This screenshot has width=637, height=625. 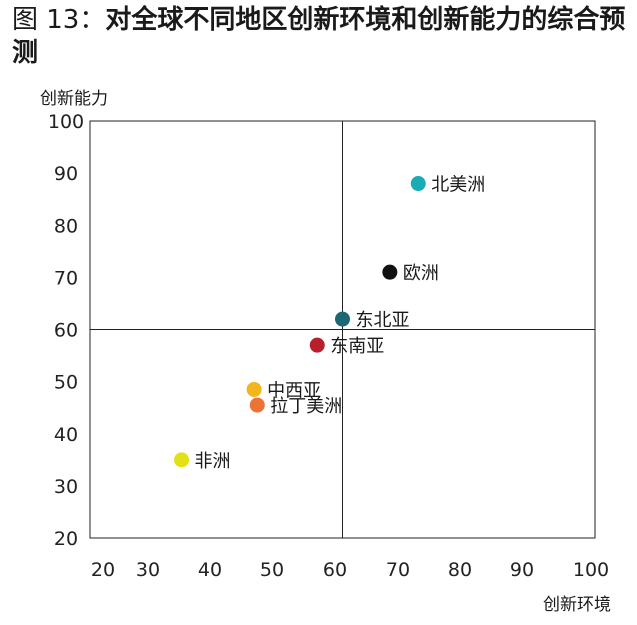 I want to click on x-tick-label: 20, so click(x=103, y=570).